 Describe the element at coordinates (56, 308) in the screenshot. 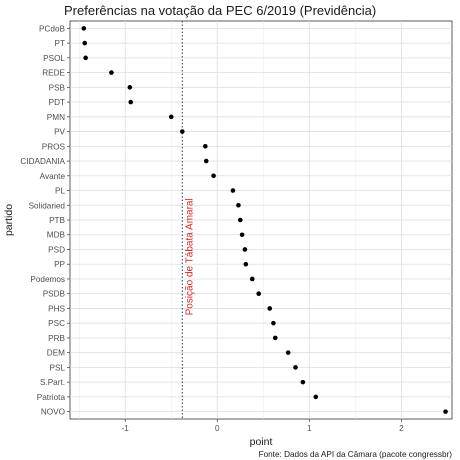

I see `y-tick-label: PHS` at that location.